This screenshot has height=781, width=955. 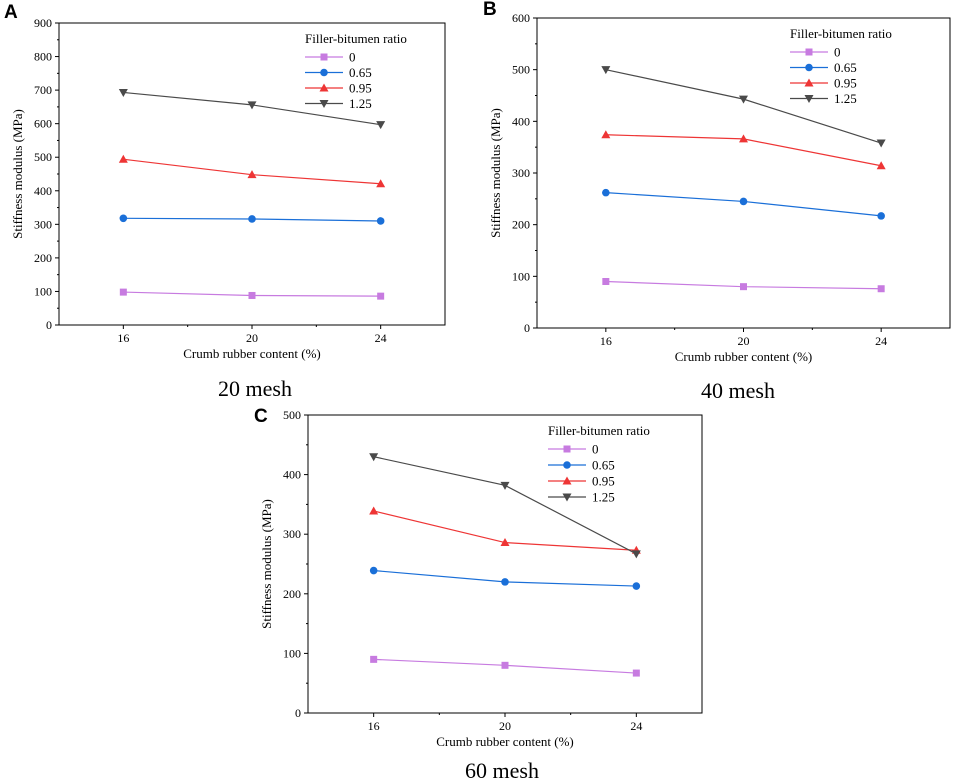 I want to click on y-tick-label: 800, so click(x=43, y=57).